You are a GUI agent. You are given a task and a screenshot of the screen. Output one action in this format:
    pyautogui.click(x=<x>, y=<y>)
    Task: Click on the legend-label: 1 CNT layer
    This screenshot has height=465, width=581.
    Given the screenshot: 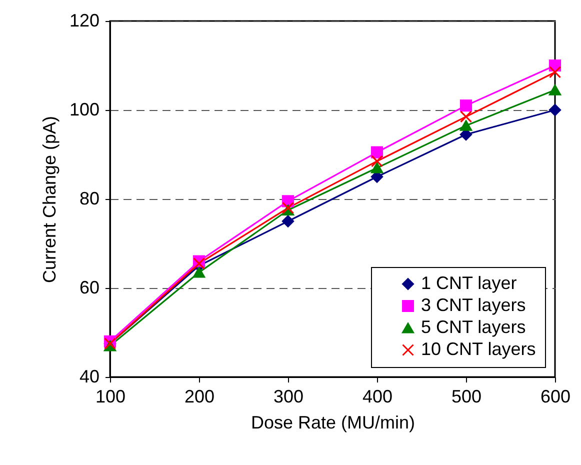 What is the action you would take?
    pyautogui.click(x=469, y=283)
    